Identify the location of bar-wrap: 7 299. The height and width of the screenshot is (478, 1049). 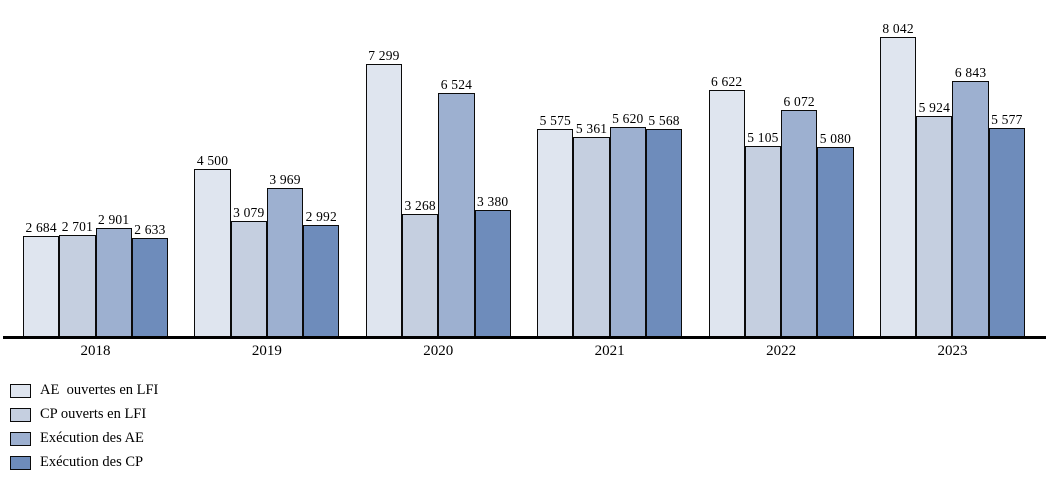
(384, 192).